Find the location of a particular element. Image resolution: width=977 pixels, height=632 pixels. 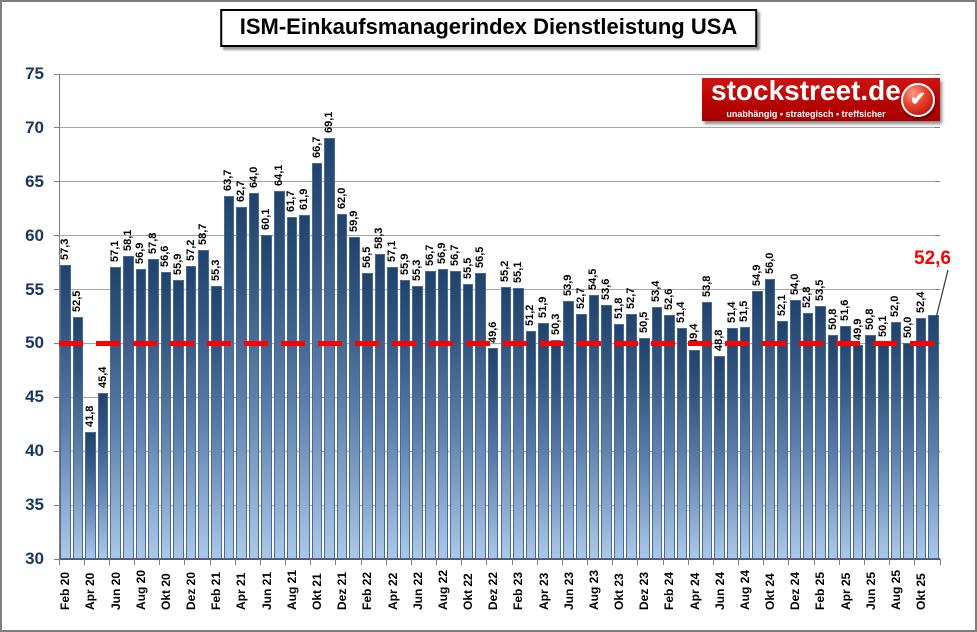

x-axis-label: Aug 21 is located at coordinates (291, 589).